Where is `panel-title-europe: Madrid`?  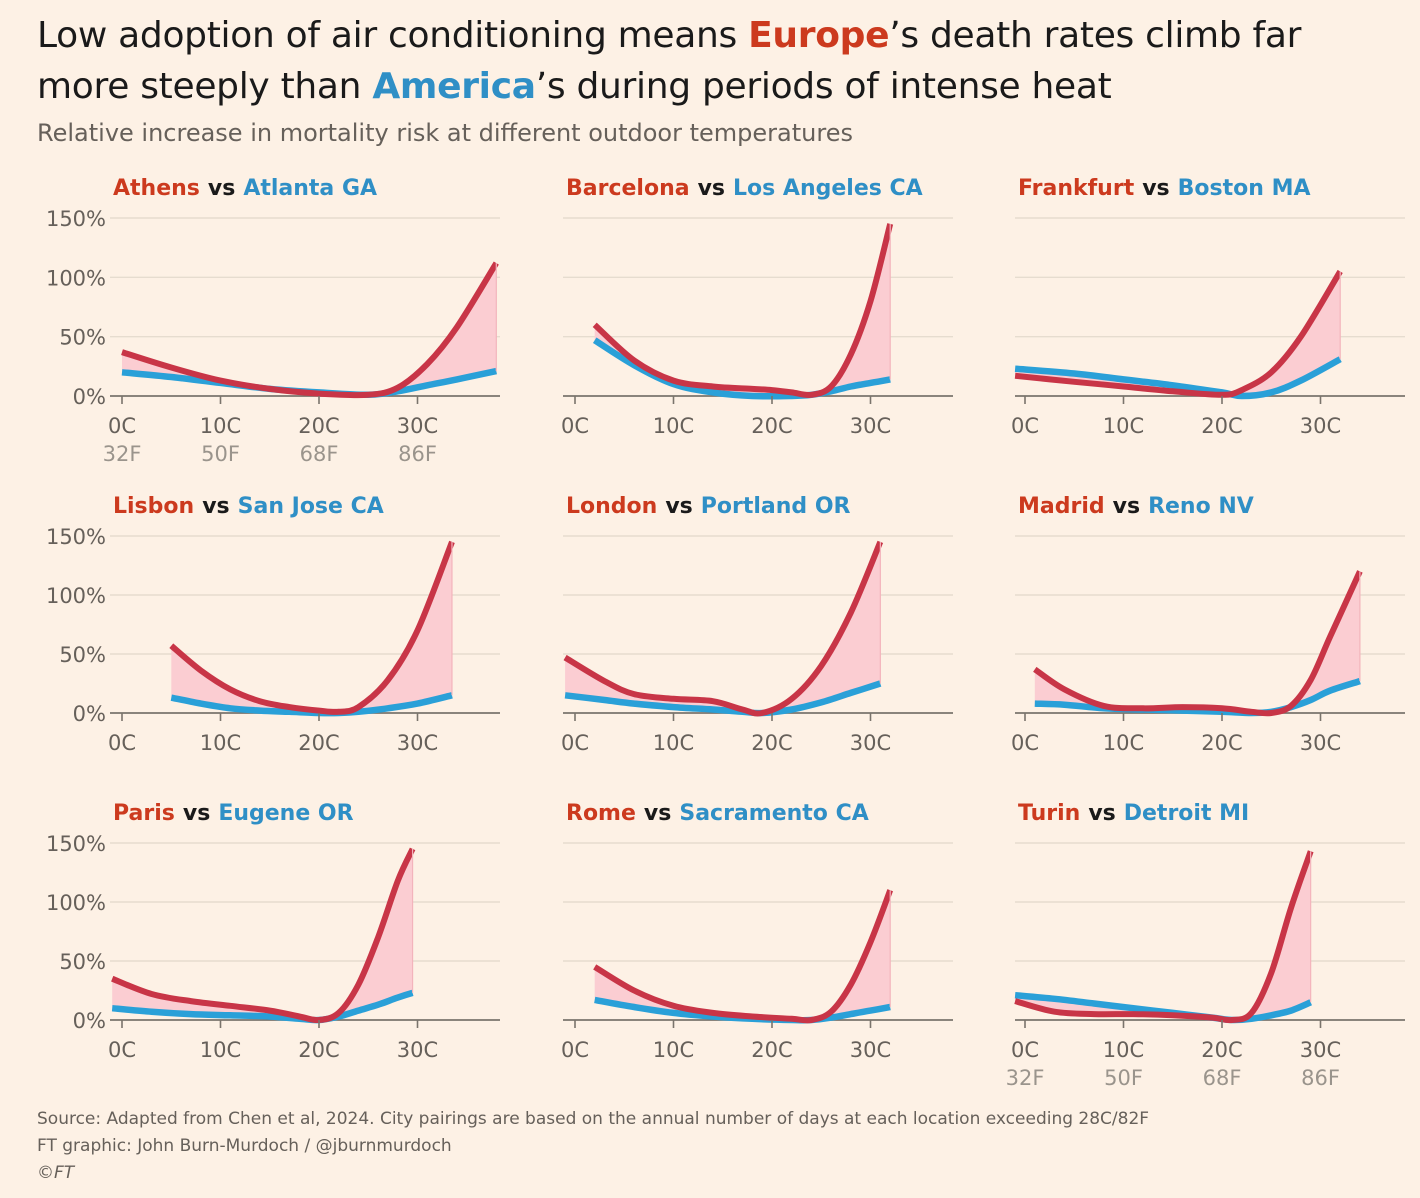 panel-title-europe: Madrid is located at coordinates (1061, 506).